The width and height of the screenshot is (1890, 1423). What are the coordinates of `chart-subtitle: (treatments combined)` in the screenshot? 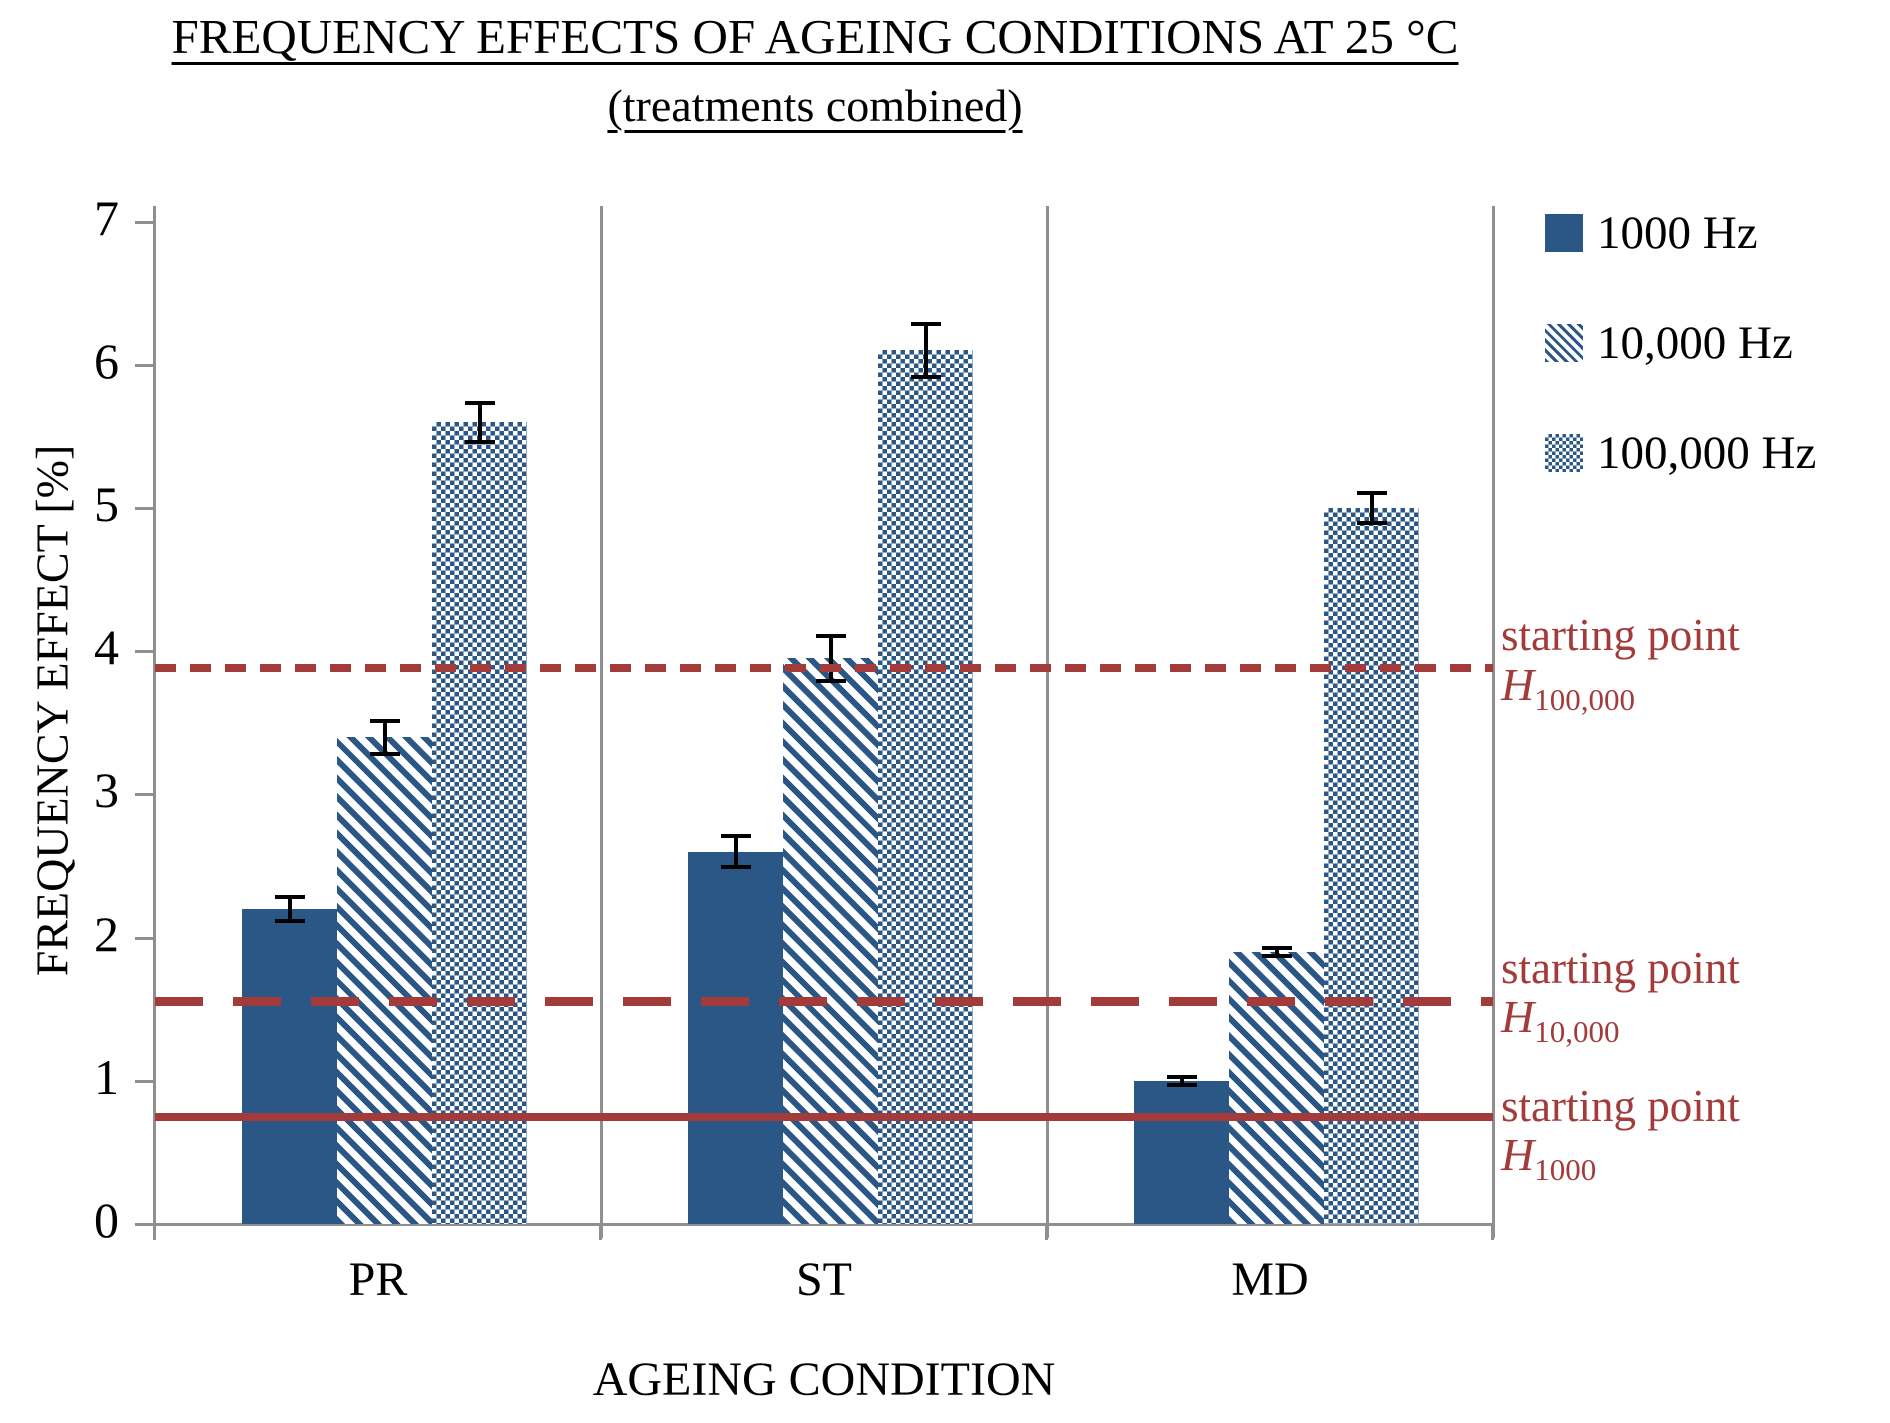 It's located at (815, 105).